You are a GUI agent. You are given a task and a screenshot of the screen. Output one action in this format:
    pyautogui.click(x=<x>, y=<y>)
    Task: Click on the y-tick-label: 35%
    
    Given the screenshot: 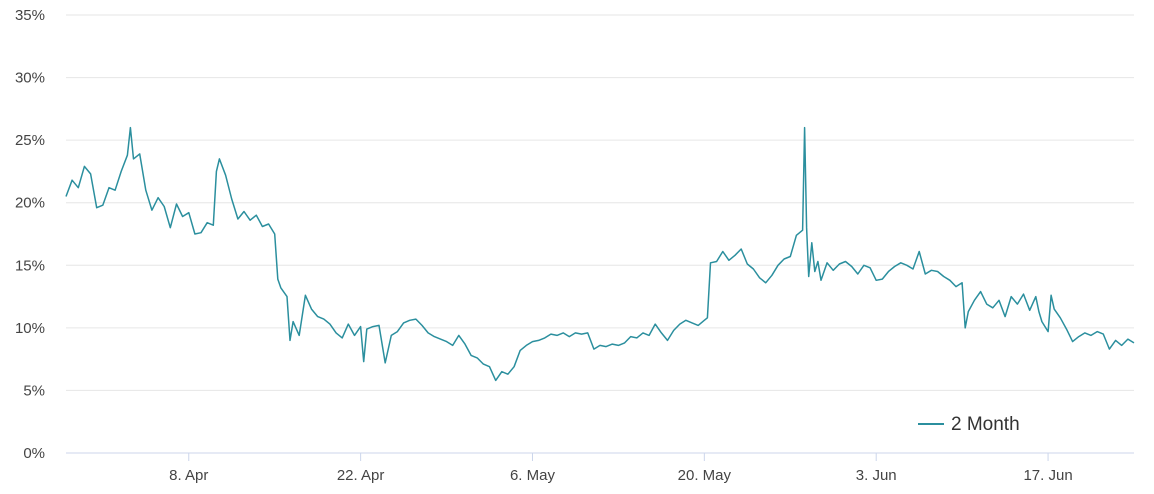 What is the action you would take?
    pyautogui.click(x=30, y=15)
    